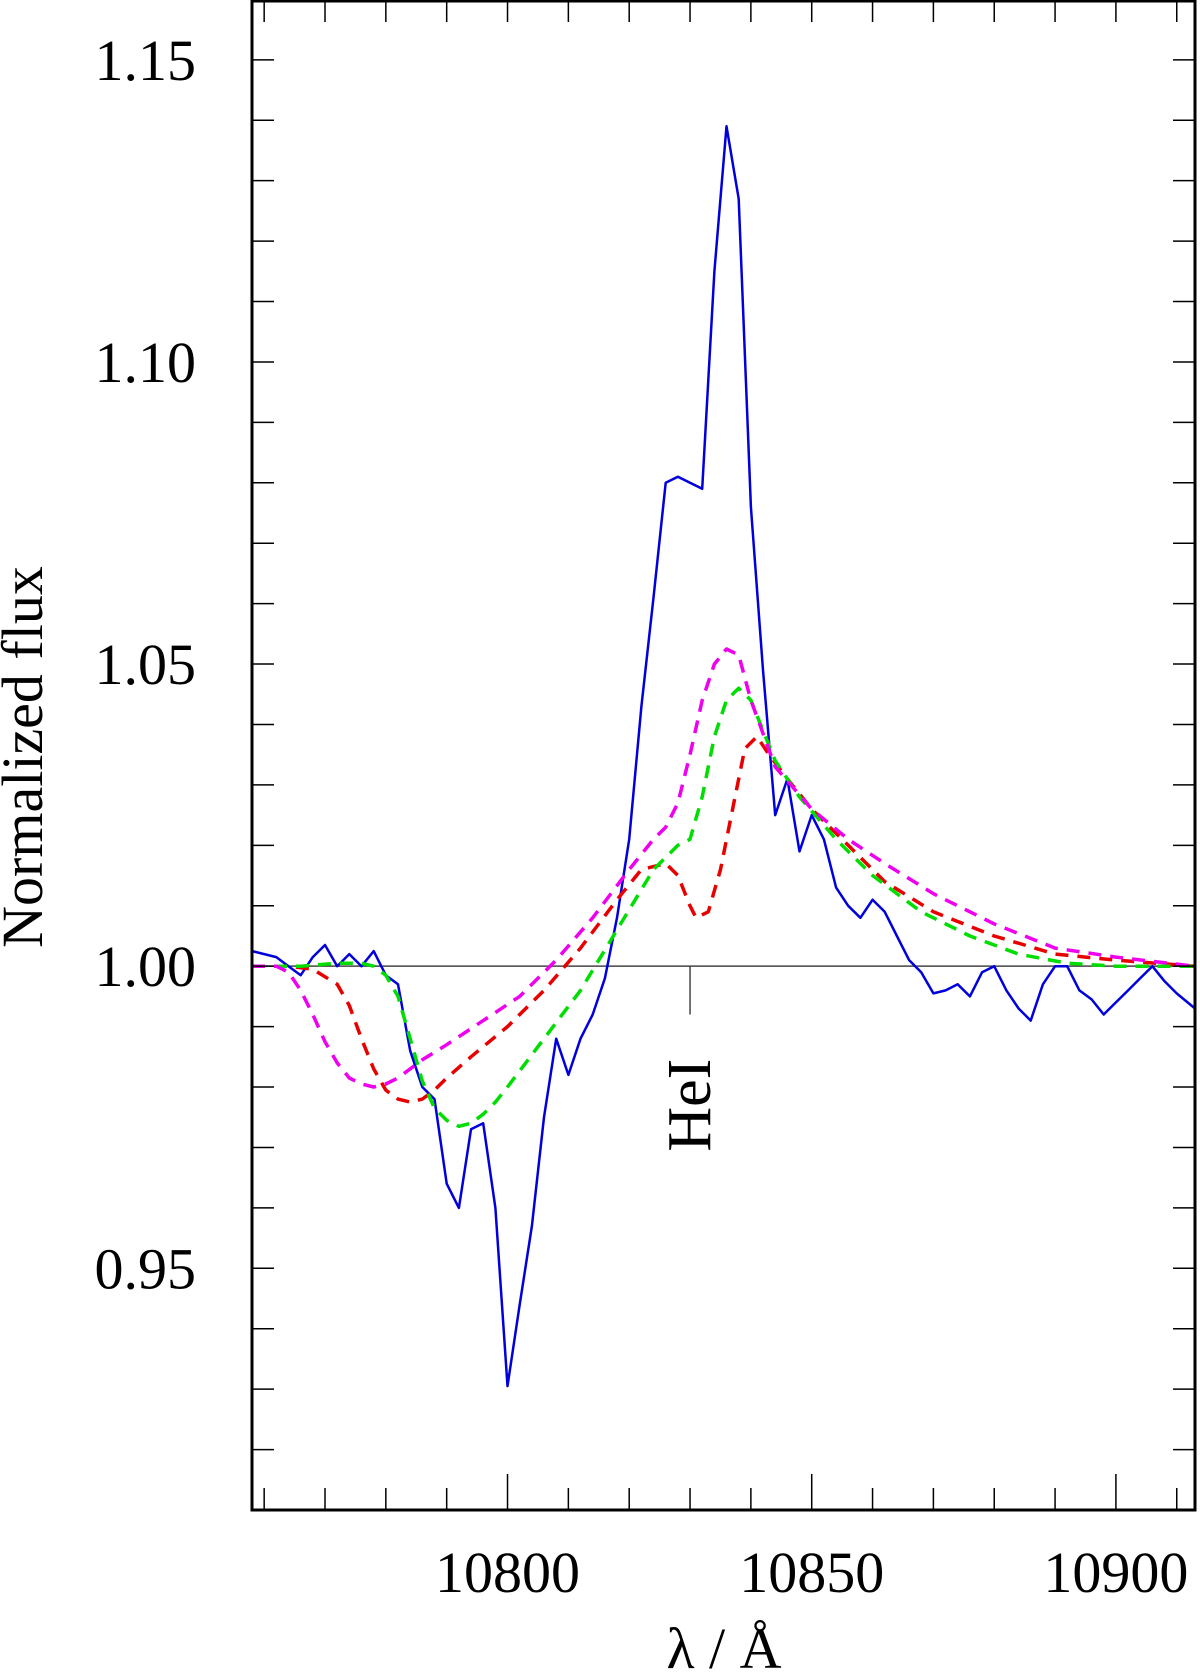 This screenshot has height=1674, width=1200. I want to click on x-axis-title: λ / Å, so click(723, 1645).